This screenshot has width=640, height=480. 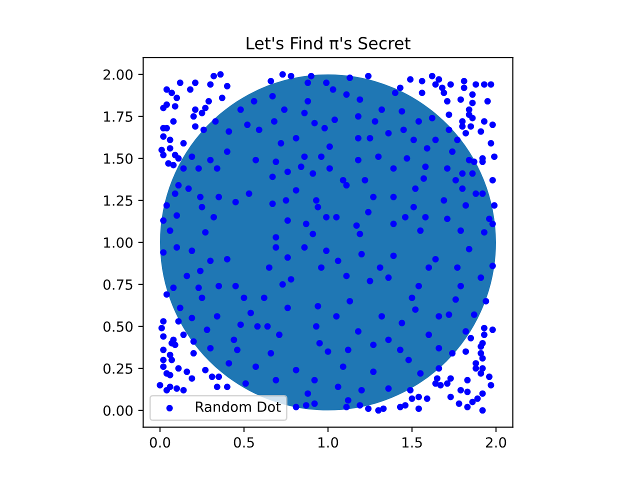 What do you see at coordinates (118, 74) in the screenshot?
I see `y-tick-label: 2.00` at bounding box center [118, 74].